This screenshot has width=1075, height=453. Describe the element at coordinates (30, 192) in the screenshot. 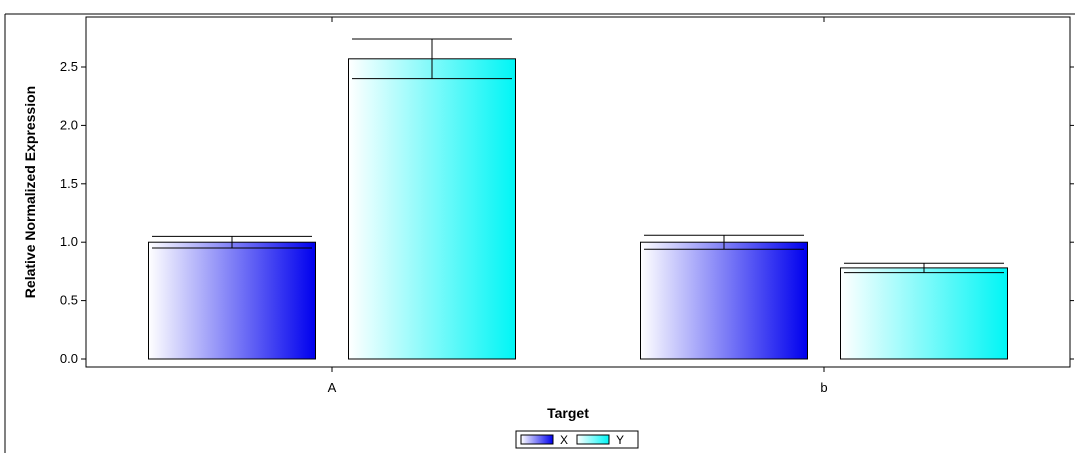

I see `y-axis-title: Relative Normalized Expression` at that location.